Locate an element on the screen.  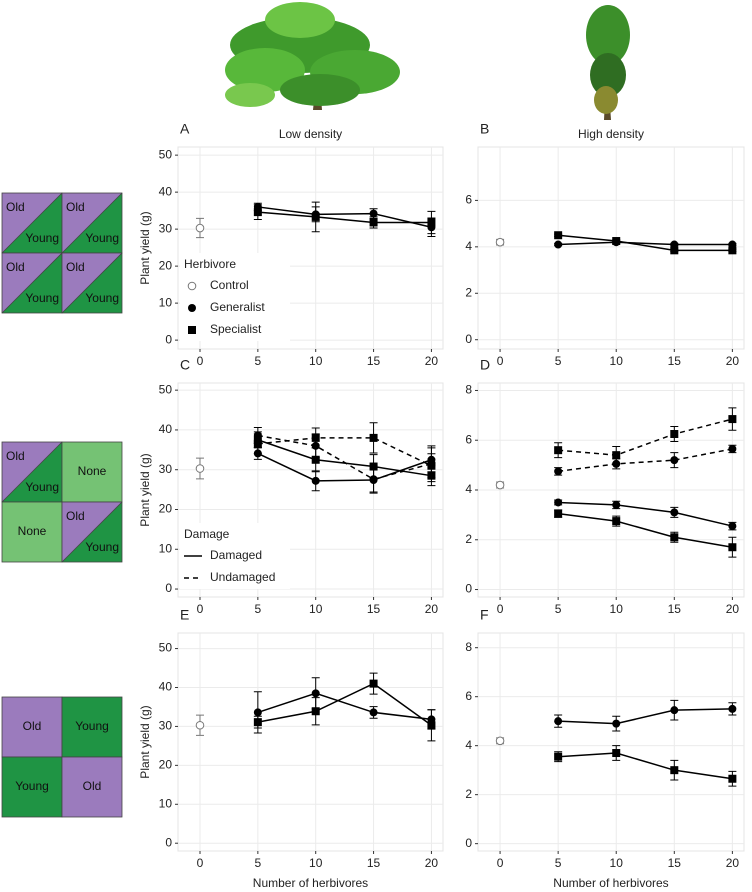
panel-label: F is located at coordinates (484, 615).